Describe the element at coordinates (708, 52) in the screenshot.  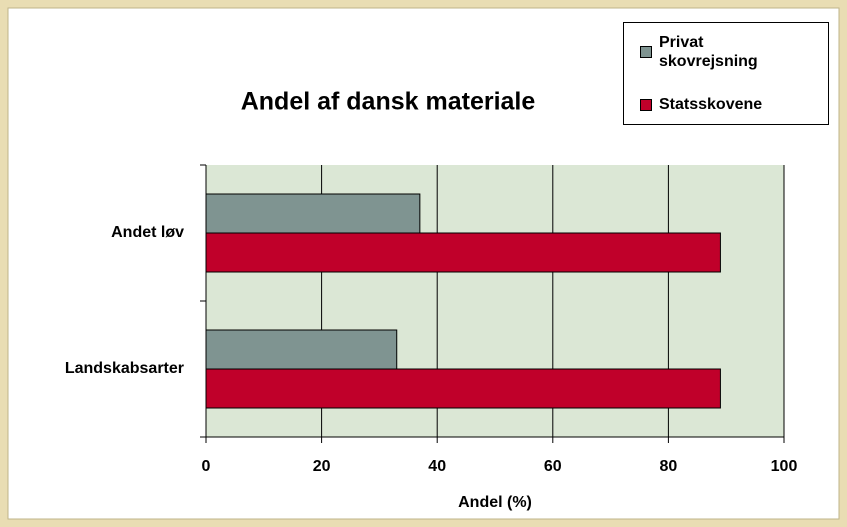
I see `legend-label: Privat skovrejsning` at that location.